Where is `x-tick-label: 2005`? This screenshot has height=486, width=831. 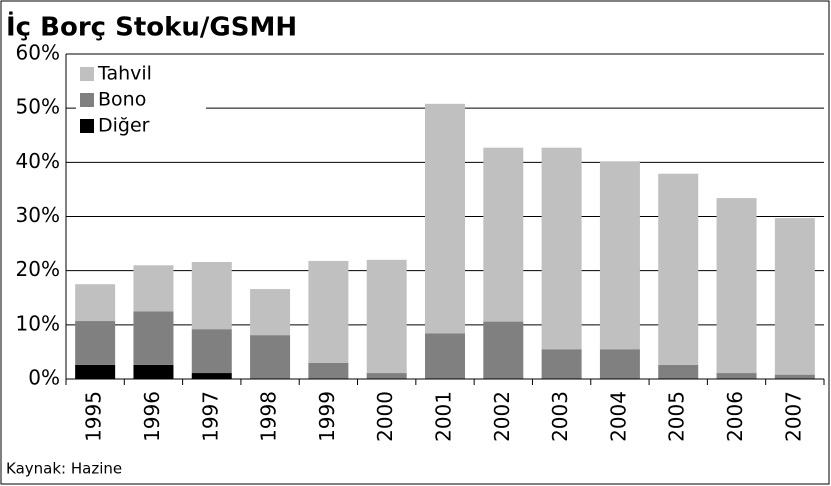 x-tick-label: 2005 is located at coordinates (677, 416).